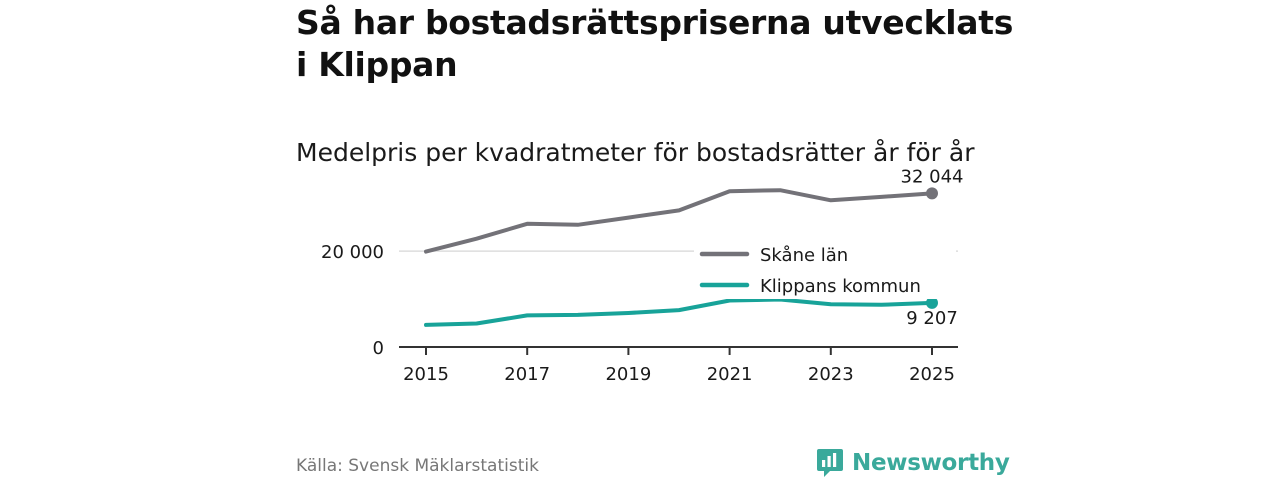 The width and height of the screenshot is (1280, 480). I want to click on brand-logo: Newsworthy, so click(913, 463).